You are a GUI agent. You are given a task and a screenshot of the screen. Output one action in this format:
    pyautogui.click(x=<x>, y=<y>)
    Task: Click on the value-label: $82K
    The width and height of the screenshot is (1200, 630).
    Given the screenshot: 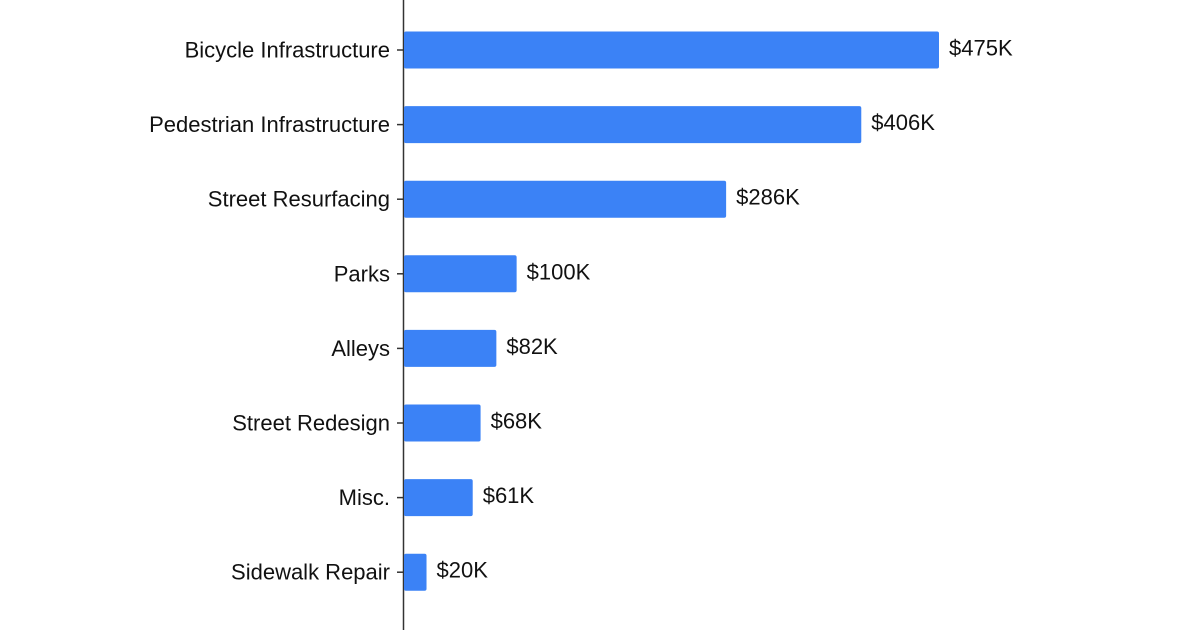 What is the action you would take?
    pyautogui.click(x=532, y=346)
    